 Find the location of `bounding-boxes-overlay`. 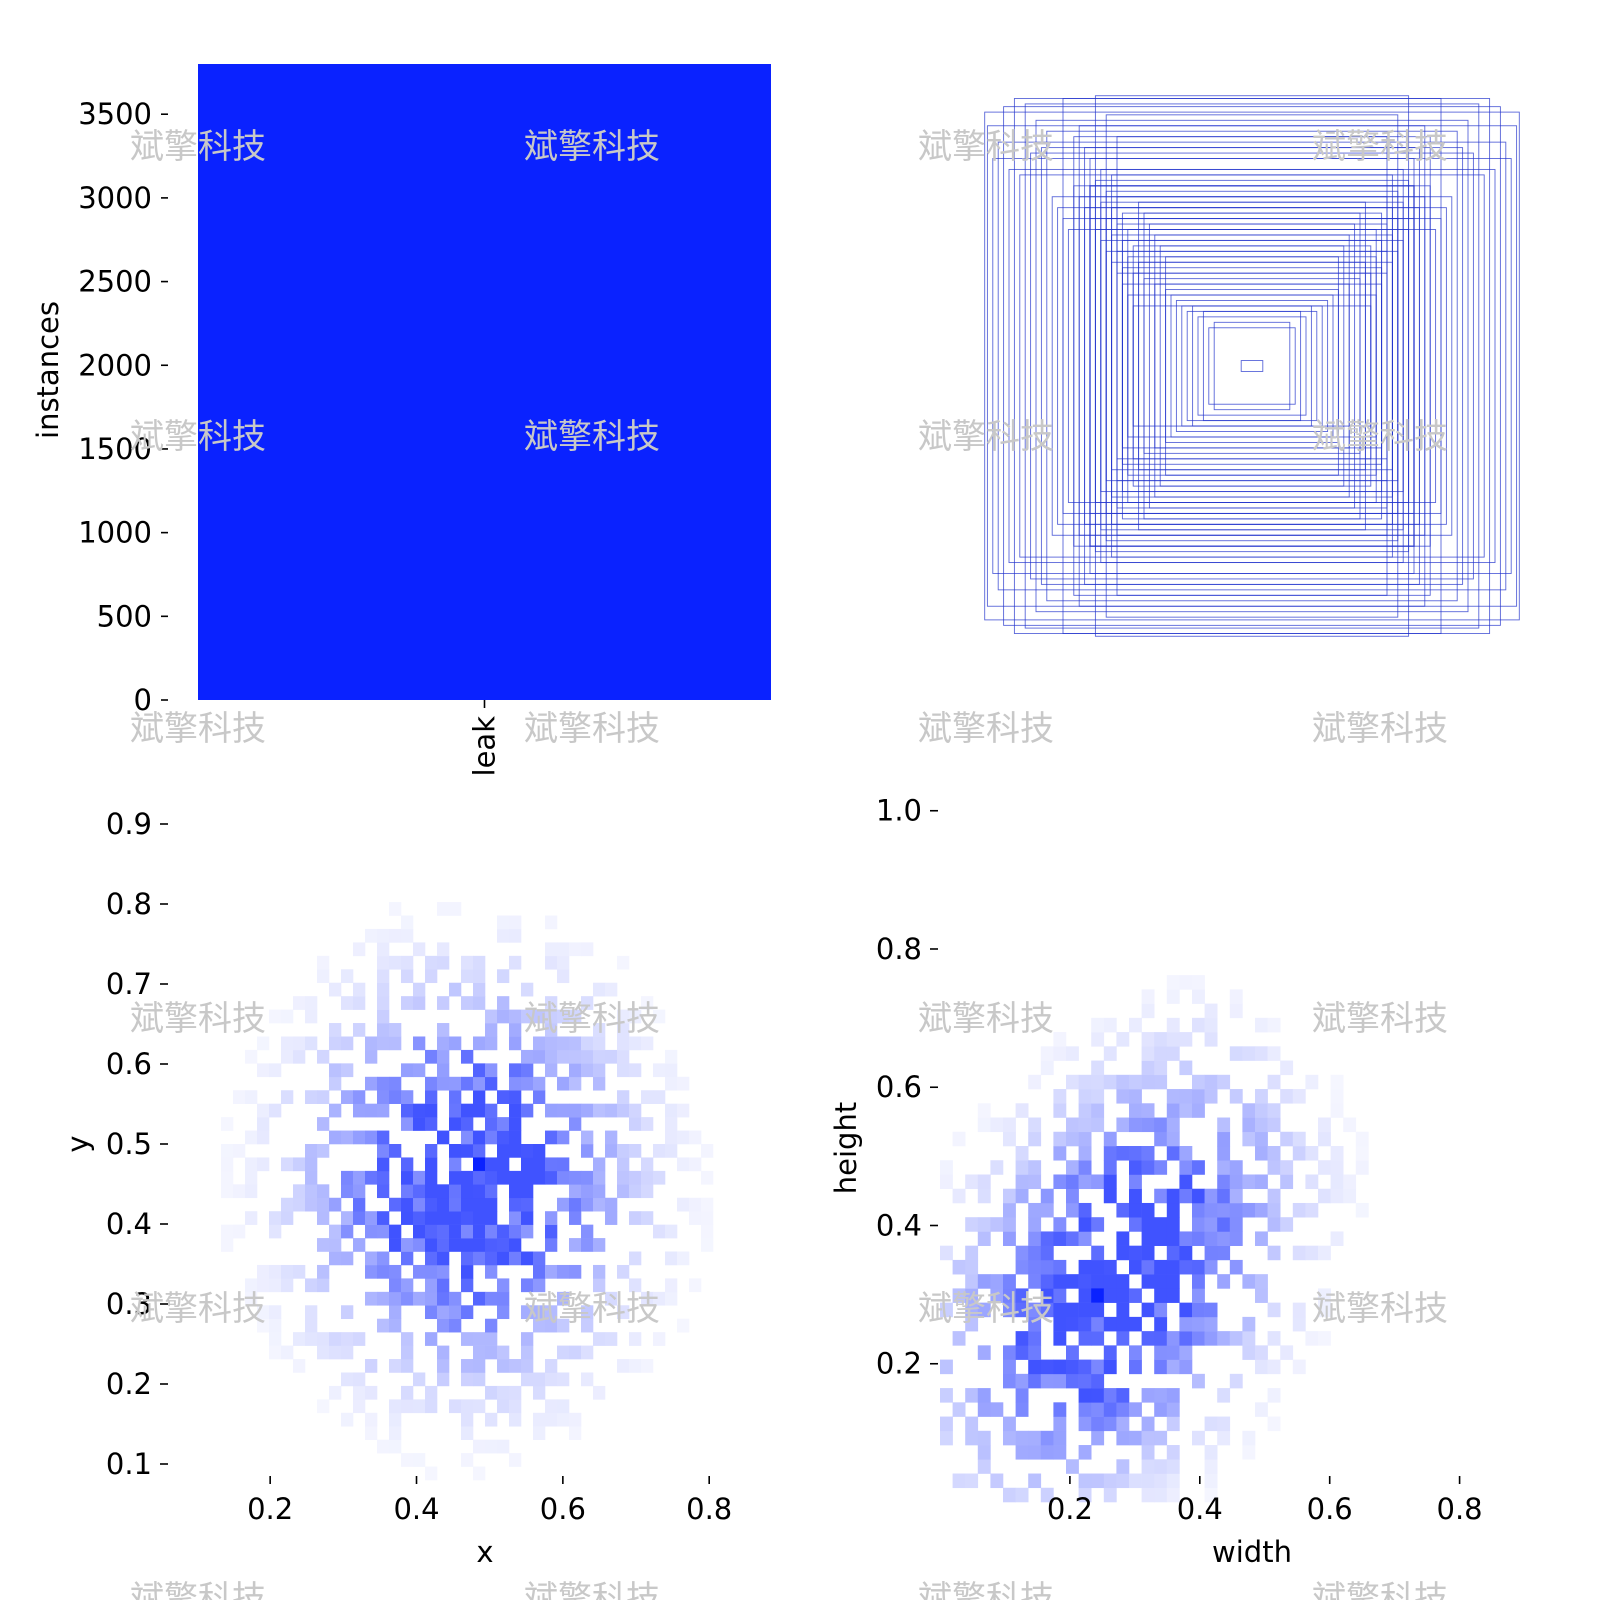

bounding-boxes-overlay is located at coordinates (1252, 366).